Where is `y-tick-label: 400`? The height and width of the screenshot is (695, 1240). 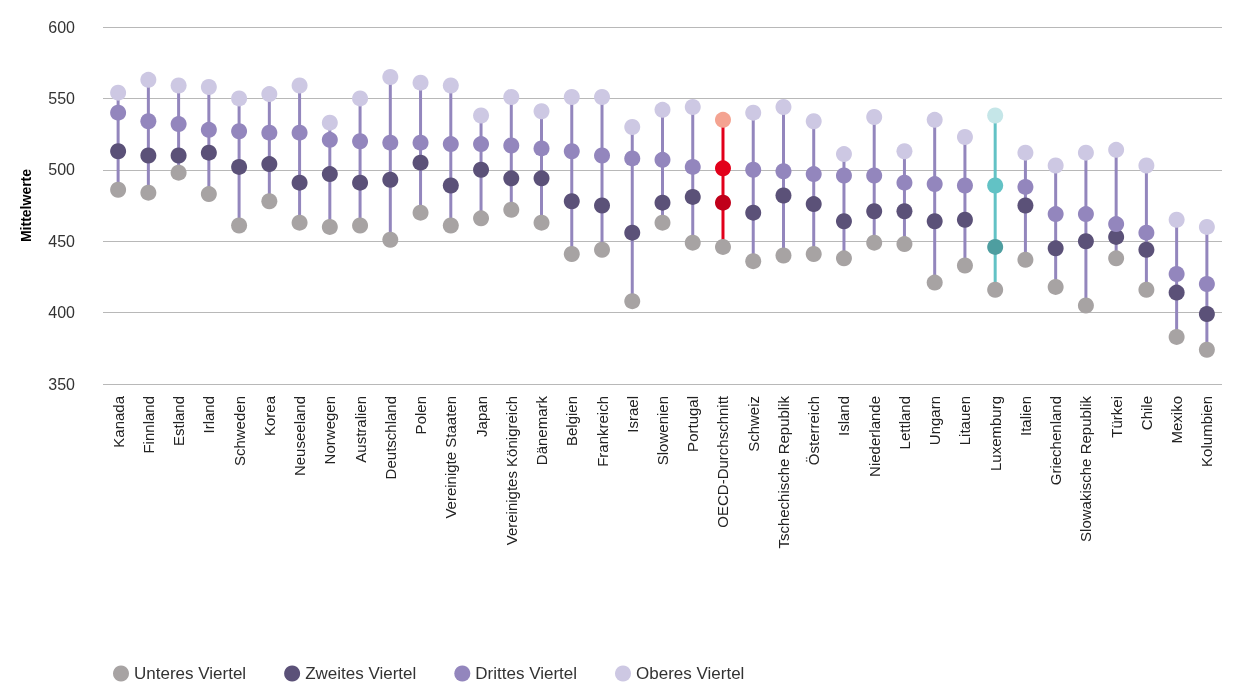
y-tick-label: 400 is located at coordinates (62, 313).